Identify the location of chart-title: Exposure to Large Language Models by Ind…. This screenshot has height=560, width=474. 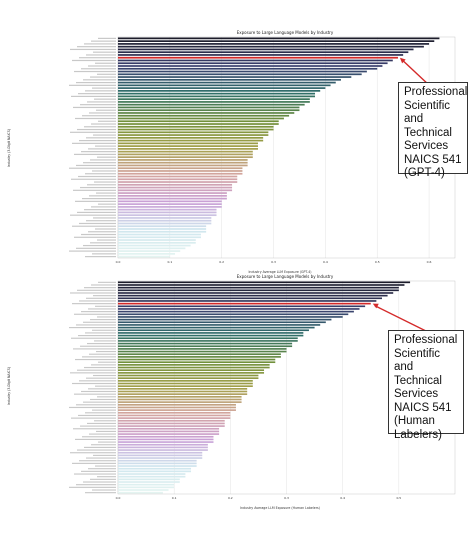
(285, 276).